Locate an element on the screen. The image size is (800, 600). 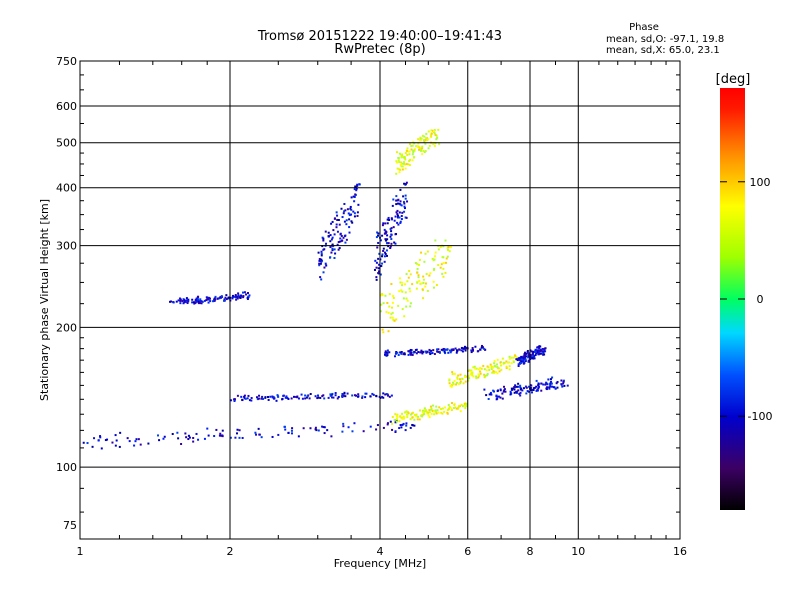
y-tick-label: 600 is located at coordinates (66, 106).